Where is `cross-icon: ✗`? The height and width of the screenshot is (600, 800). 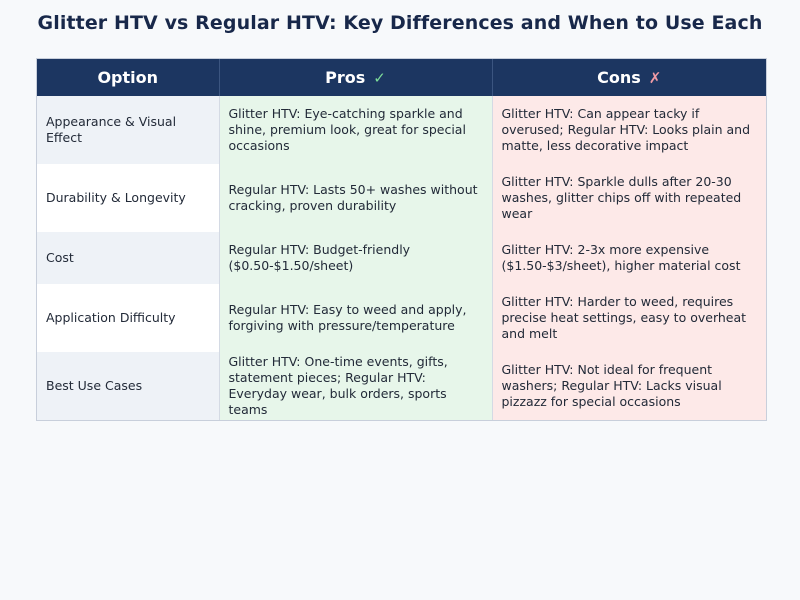 cross-icon: ✗ is located at coordinates (655, 78).